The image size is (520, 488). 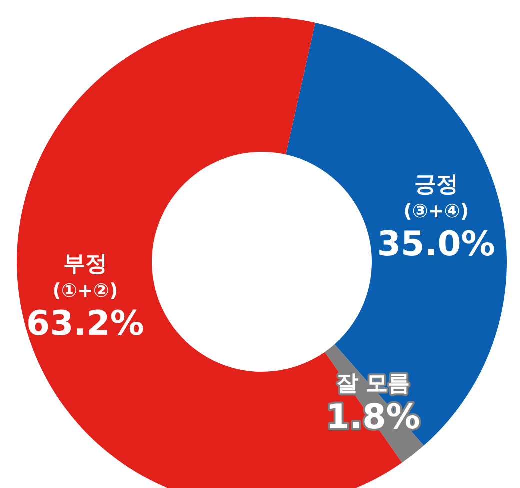 What do you see at coordinates (437, 197) in the screenshot?
I see `slice-label: 긍정 (③+④)` at bounding box center [437, 197].